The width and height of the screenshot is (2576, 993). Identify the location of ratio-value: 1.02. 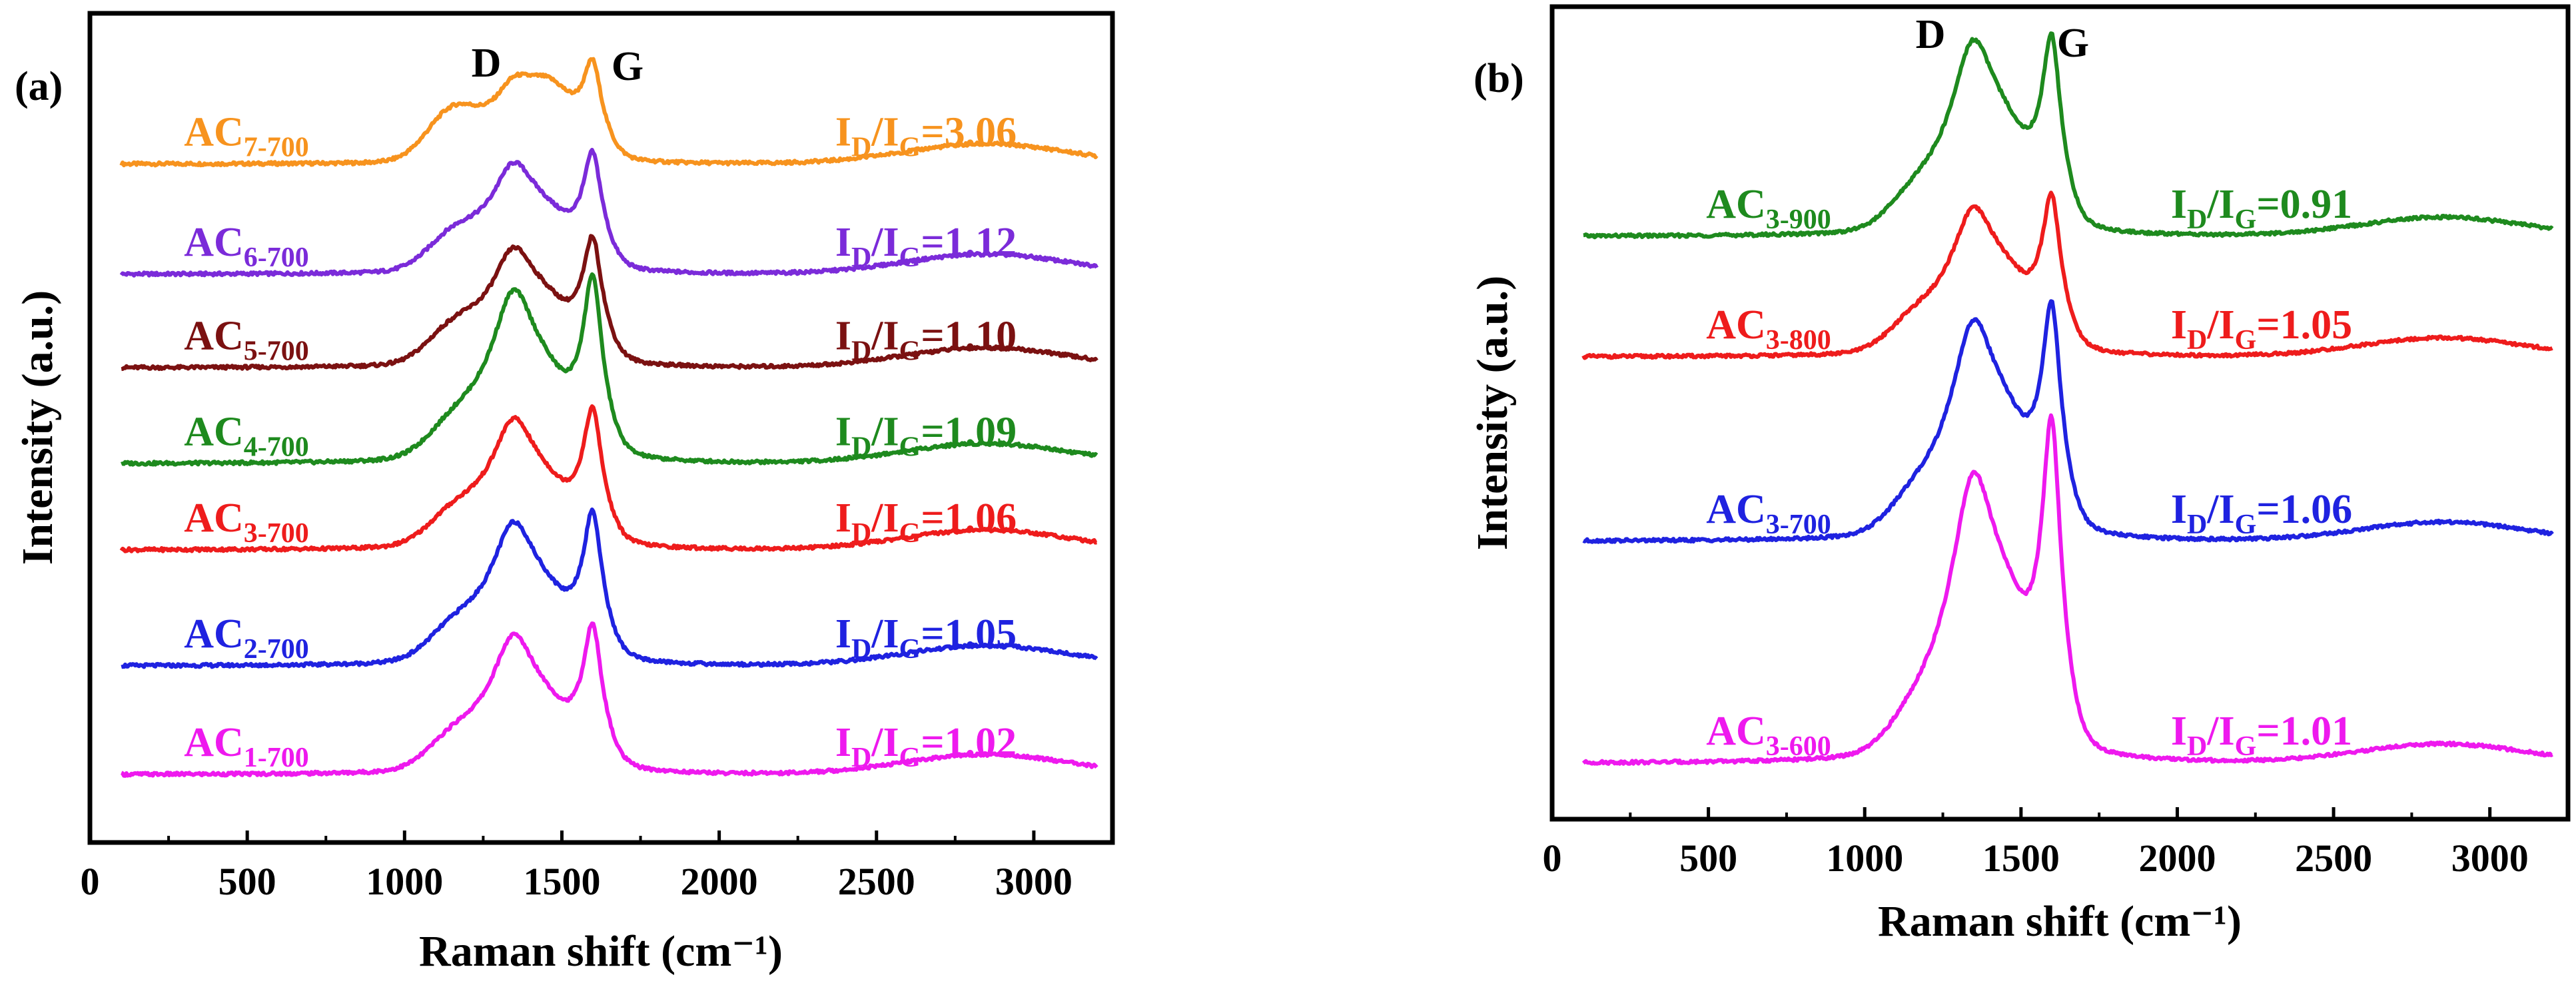
(981, 742).